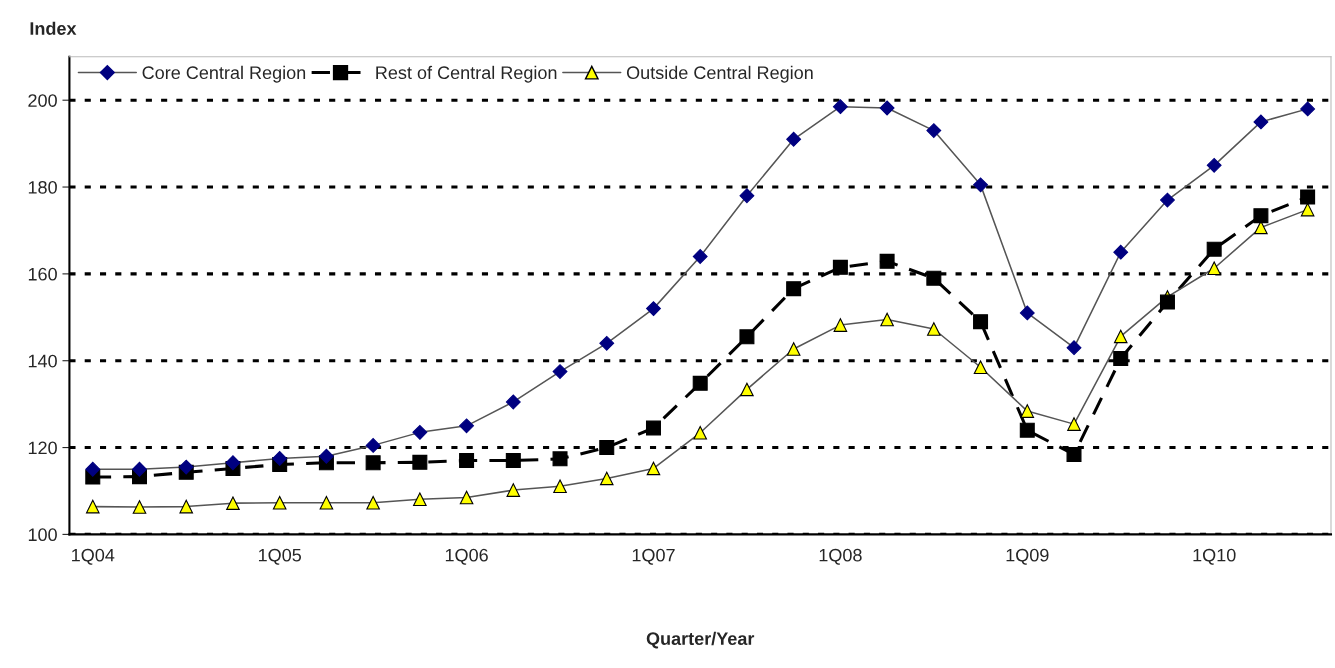 The height and width of the screenshot is (668, 1335). I want to click on legend-label: Rest of Central Region, so click(466, 74).